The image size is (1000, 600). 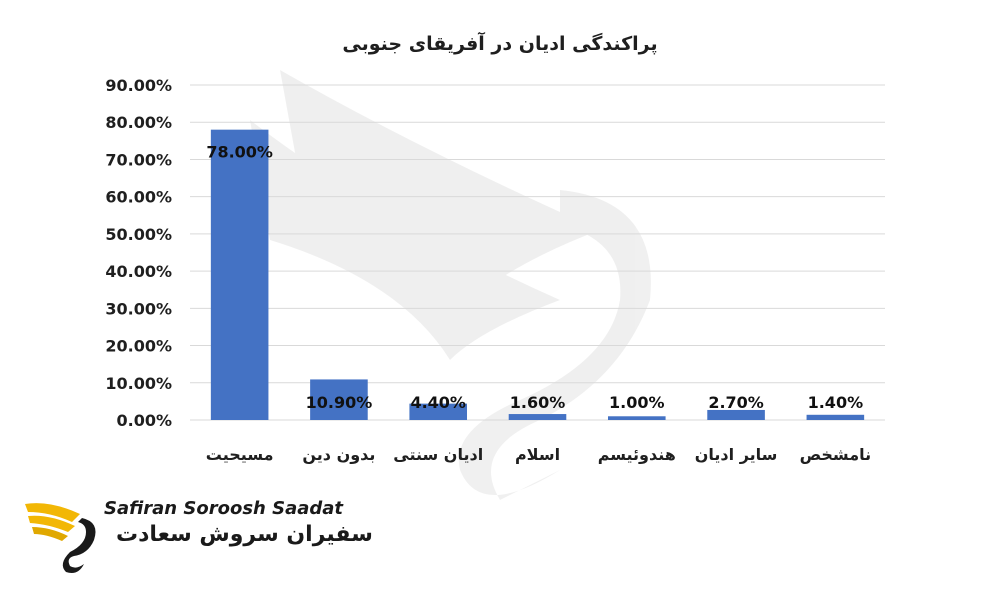 What do you see at coordinates (224, 508) in the screenshot?
I see `logo-text-english: Safiran Soroosh Saadat` at bounding box center [224, 508].